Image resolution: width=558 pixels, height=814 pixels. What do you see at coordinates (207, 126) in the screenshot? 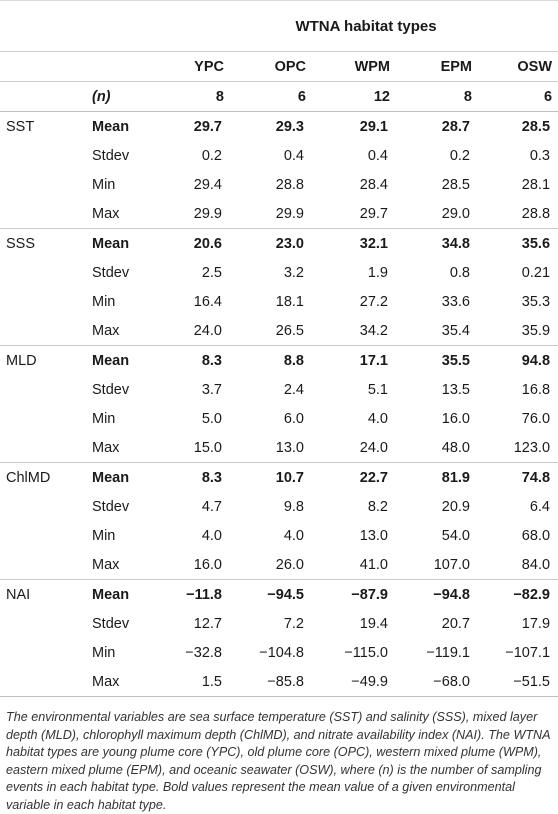
I see `table-cell: 29.7` at bounding box center [207, 126].